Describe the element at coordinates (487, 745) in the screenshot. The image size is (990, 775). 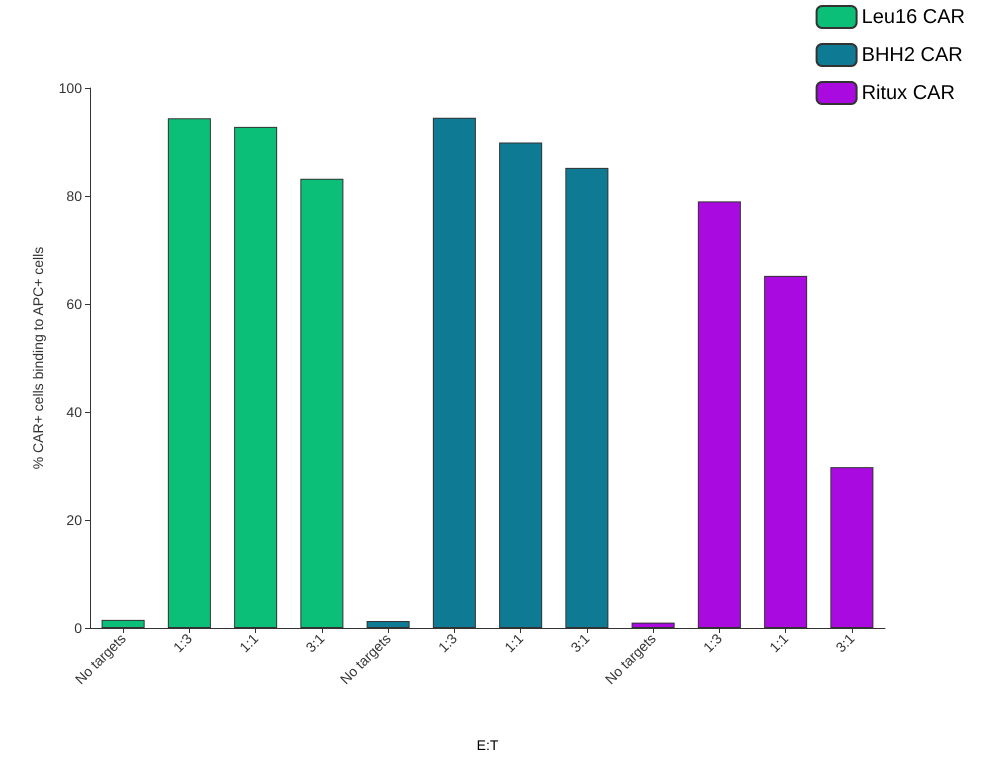
I see `x-axis-title: E:T` at that location.